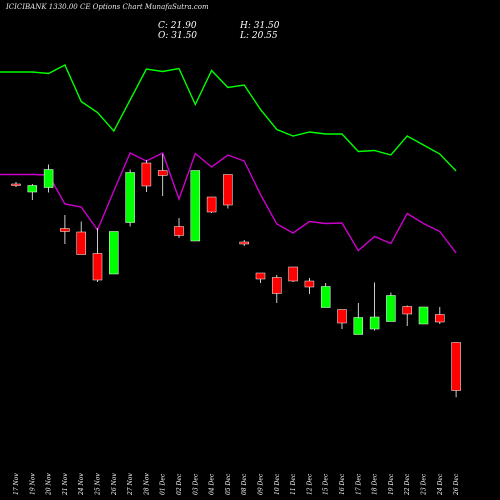 The image size is (500, 500). What do you see at coordinates (98, 484) in the screenshot?
I see `x-tick-label: 25 Nov` at bounding box center [98, 484].